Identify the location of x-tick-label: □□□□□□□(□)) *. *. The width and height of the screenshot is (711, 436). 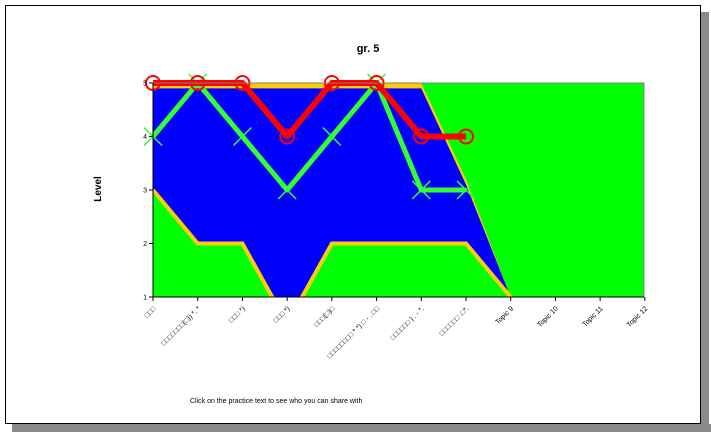
(181, 326).